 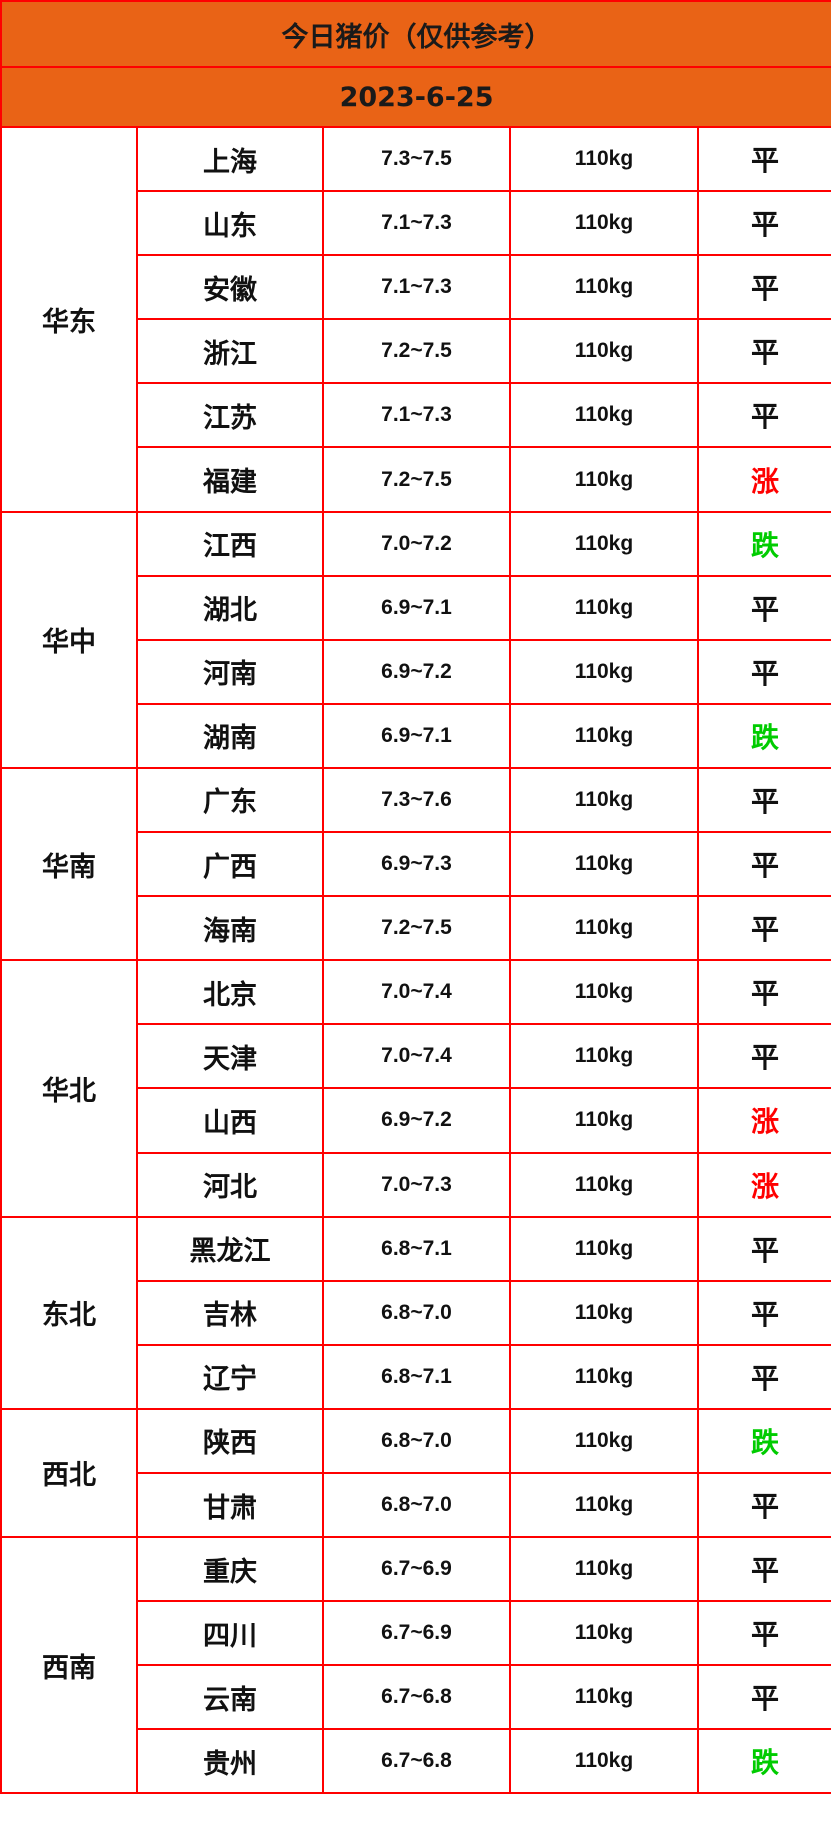 What do you see at coordinates (230, 287) in the screenshot?
I see `prov-cell: 安徽` at bounding box center [230, 287].